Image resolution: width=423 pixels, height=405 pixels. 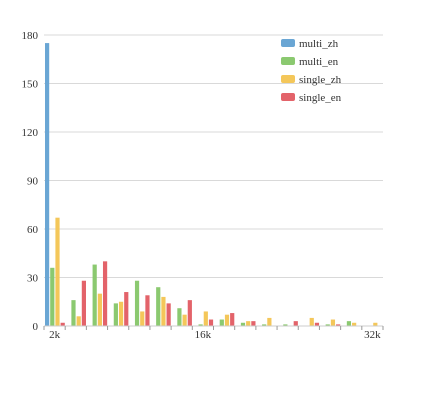 I want to click on bar-single_zh-20k, so click(x=248, y=323).